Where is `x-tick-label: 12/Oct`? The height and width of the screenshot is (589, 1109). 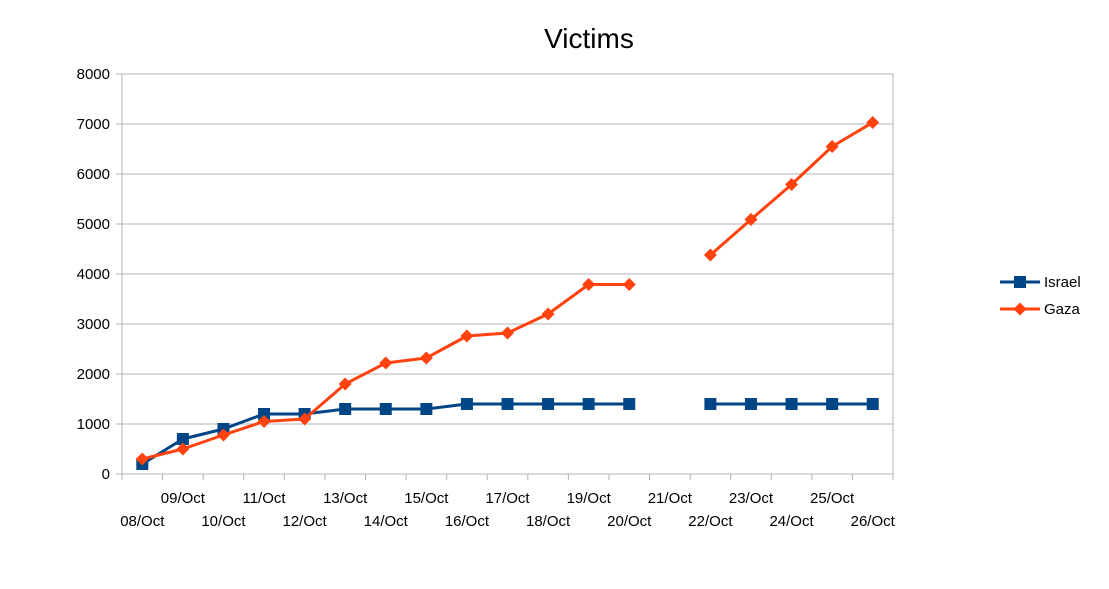
x-tick-label: 12/Oct is located at coordinates (305, 521).